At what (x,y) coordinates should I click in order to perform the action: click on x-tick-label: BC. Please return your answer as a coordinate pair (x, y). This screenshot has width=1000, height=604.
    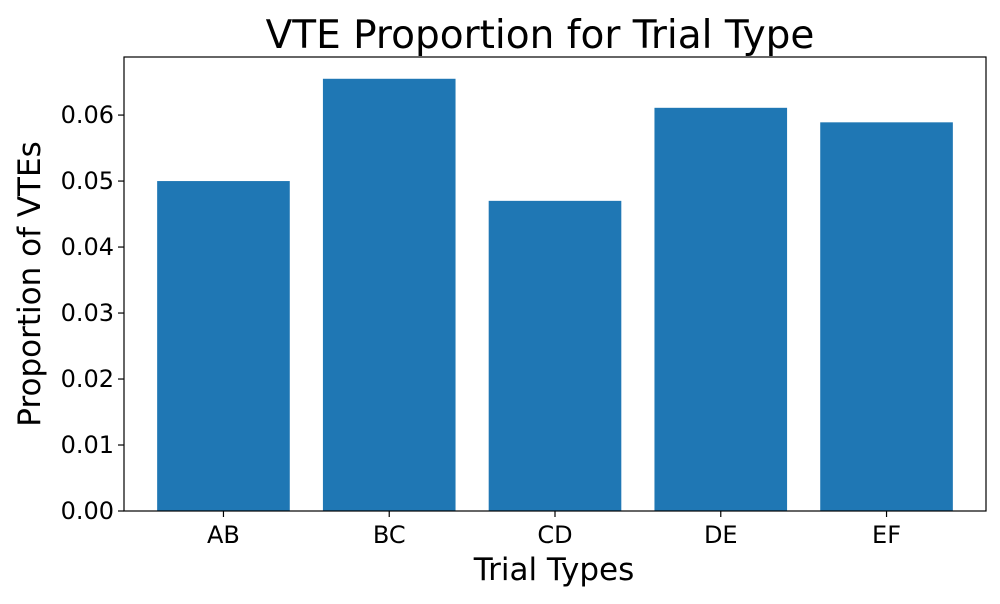
    Looking at the image, I should click on (389, 535).